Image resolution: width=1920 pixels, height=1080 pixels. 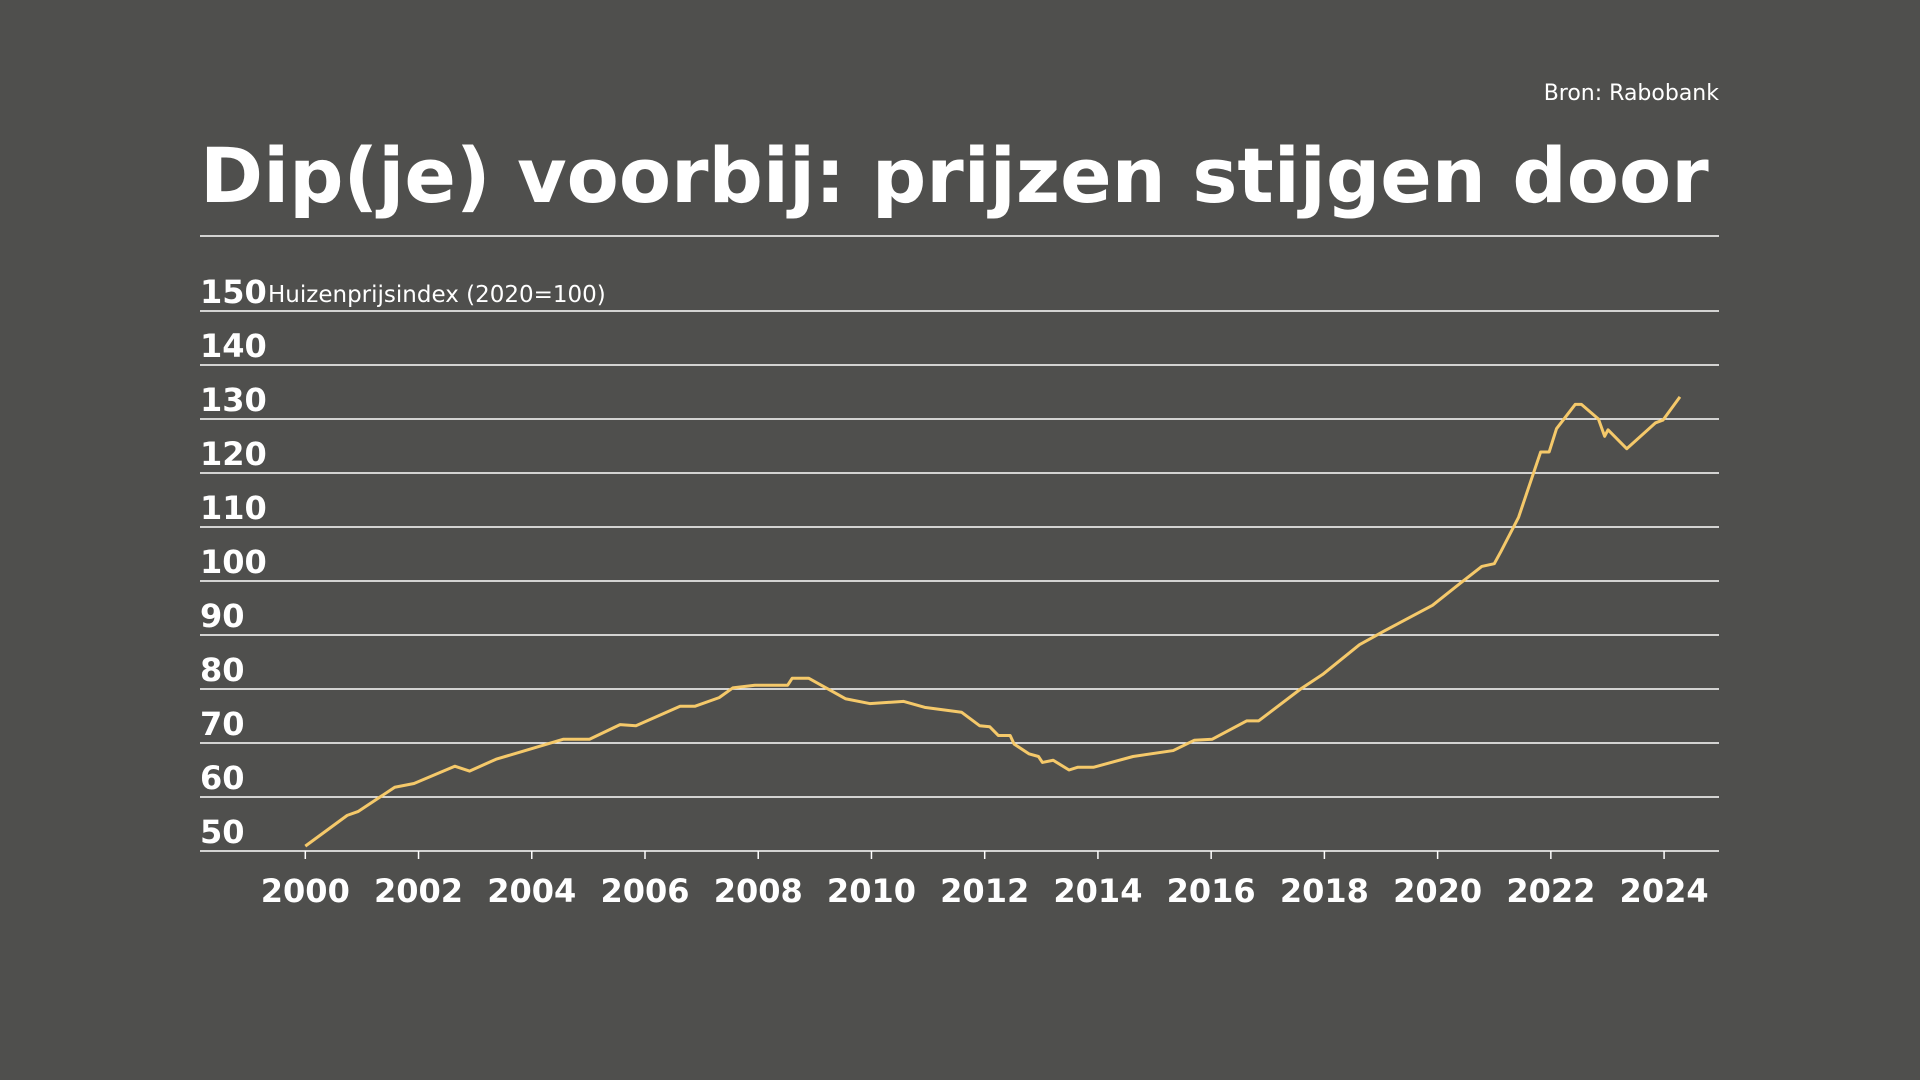 I want to click on x-tick-label: 2002, so click(x=418, y=891).